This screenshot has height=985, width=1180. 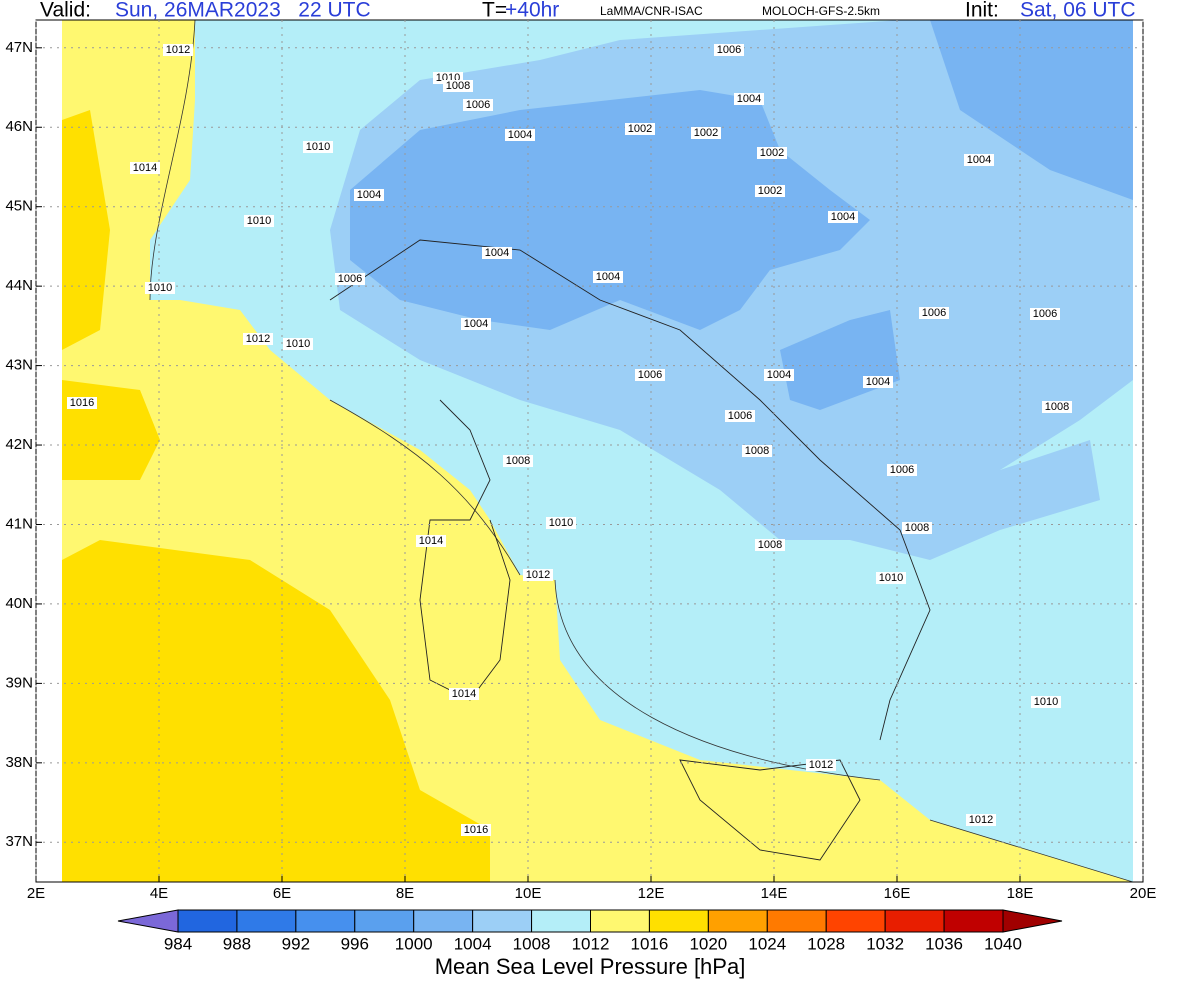 What do you see at coordinates (944, 943) in the screenshot?
I see `colorbar-label: 1036` at bounding box center [944, 943].